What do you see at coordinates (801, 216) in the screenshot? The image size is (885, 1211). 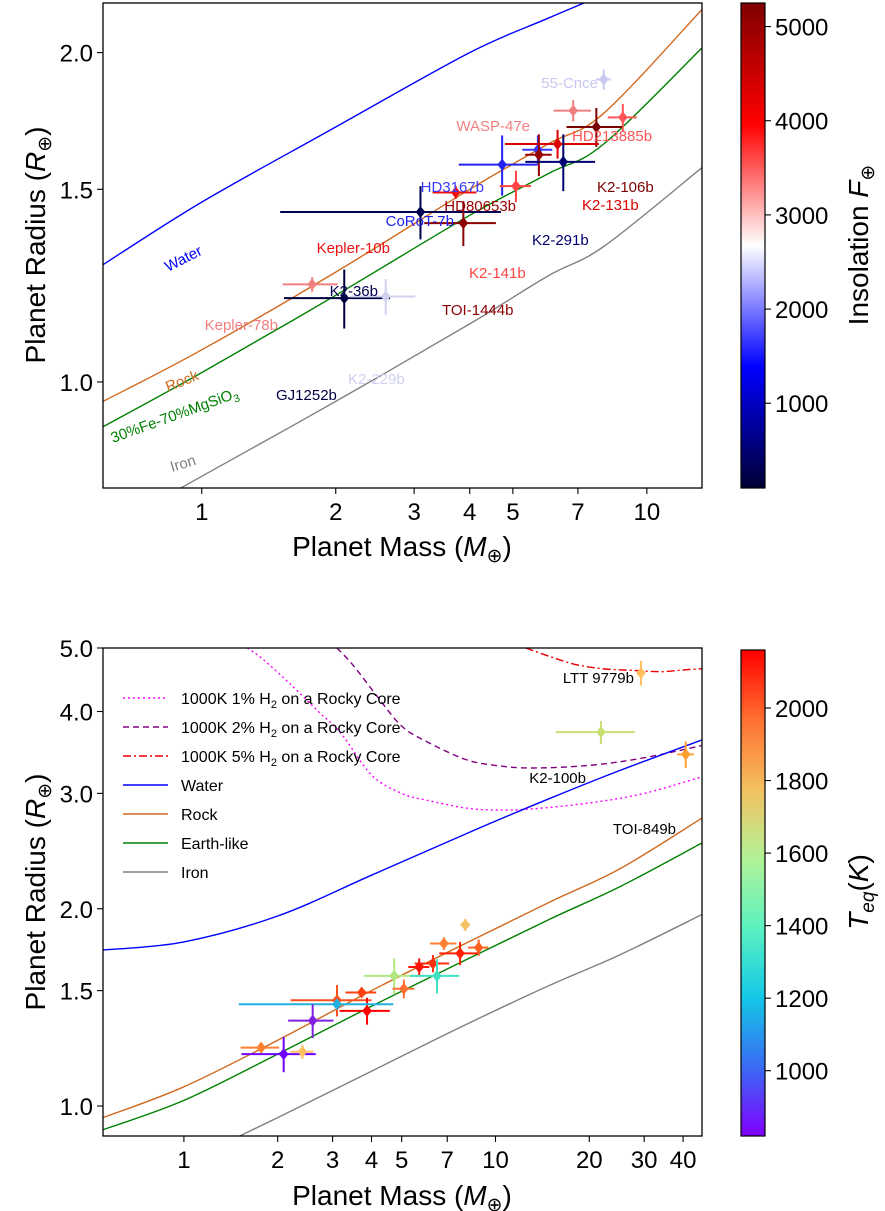 I see `colorbar-tick-label: 3000` at bounding box center [801, 216].